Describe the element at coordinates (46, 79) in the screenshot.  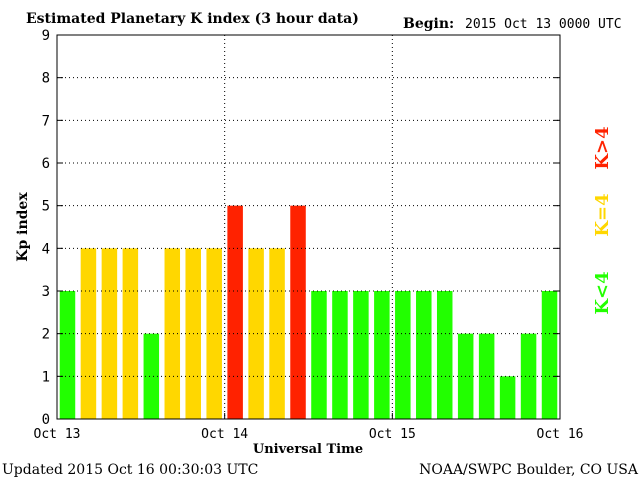
I see `y-tick-label: 8` at that location.